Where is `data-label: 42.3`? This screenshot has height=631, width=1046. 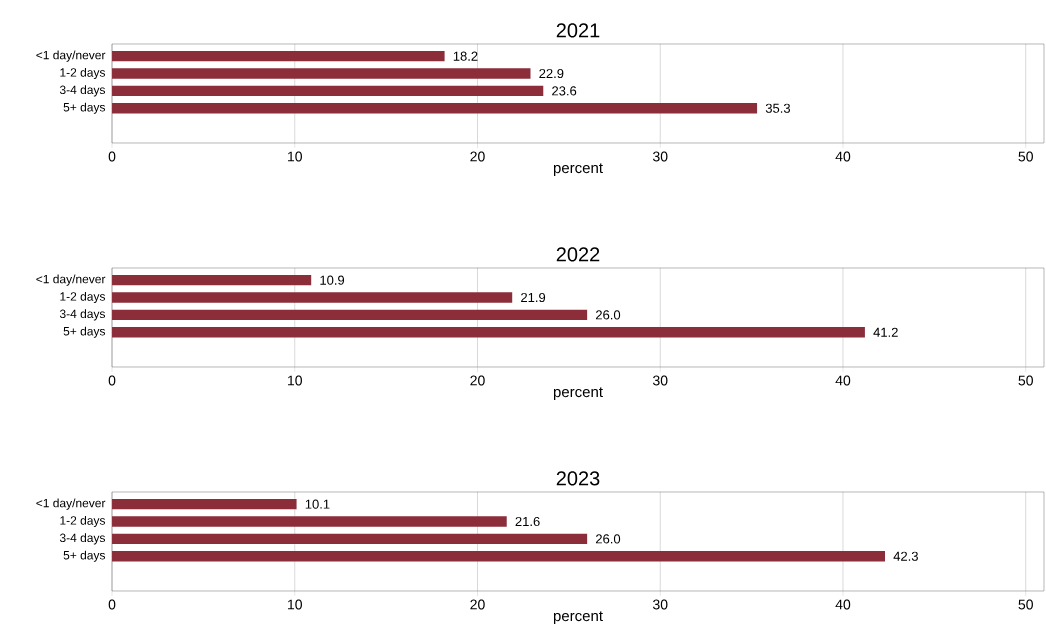
data-label: 42.3 is located at coordinates (905, 556).